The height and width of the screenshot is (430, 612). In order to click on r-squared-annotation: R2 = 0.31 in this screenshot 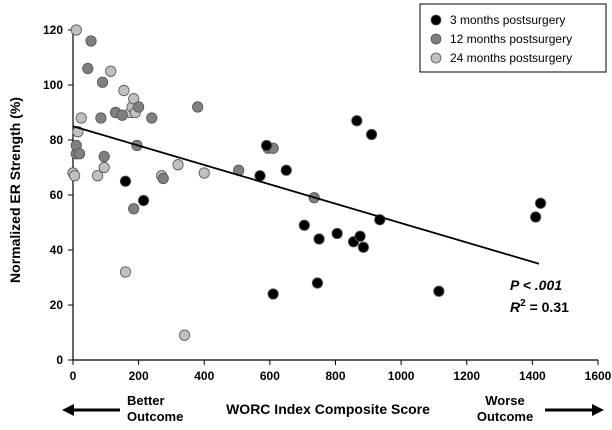, I will do `click(539, 306)`.